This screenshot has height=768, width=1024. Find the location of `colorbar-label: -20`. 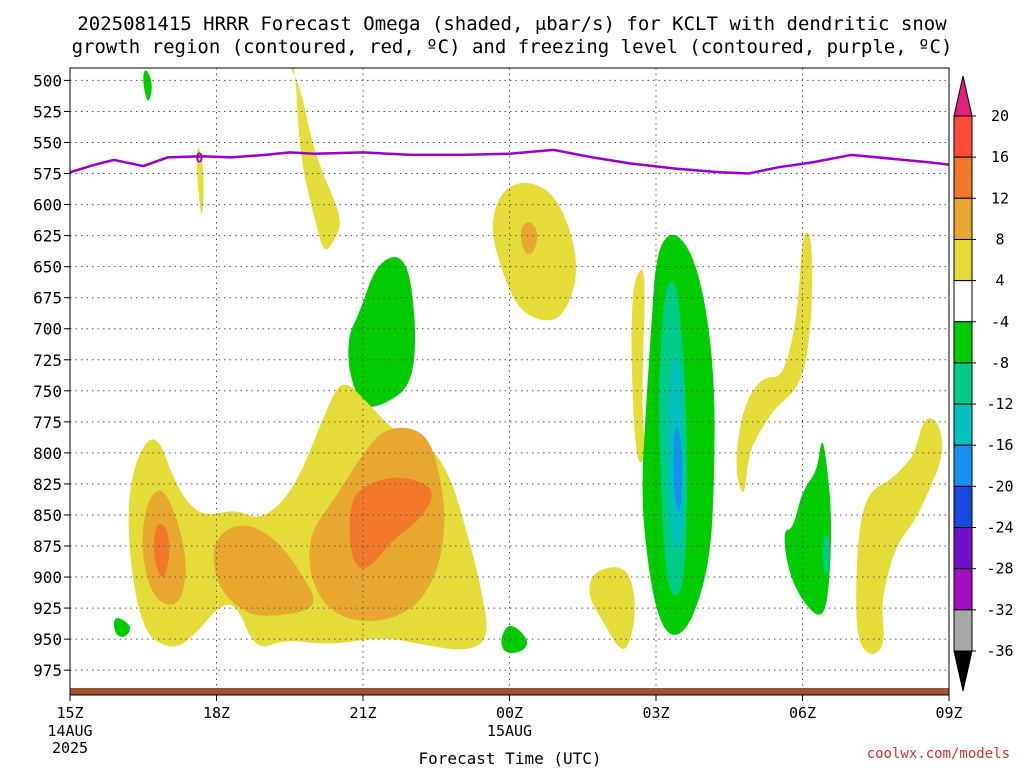

colorbar-label: -20 is located at coordinates (999, 486).